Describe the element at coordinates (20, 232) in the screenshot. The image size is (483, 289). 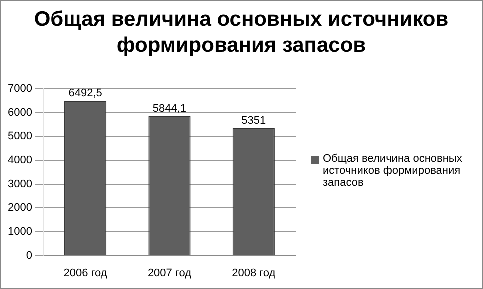
I see `y-tick-label: 1000` at that location.